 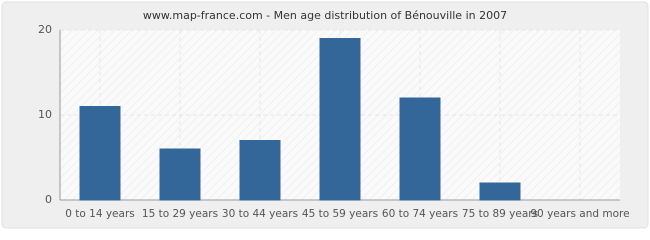 What do you see at coordinates (45, 29) in the screenshot?
I see `y-tick-label: 20` at bounding box center [45, 29].